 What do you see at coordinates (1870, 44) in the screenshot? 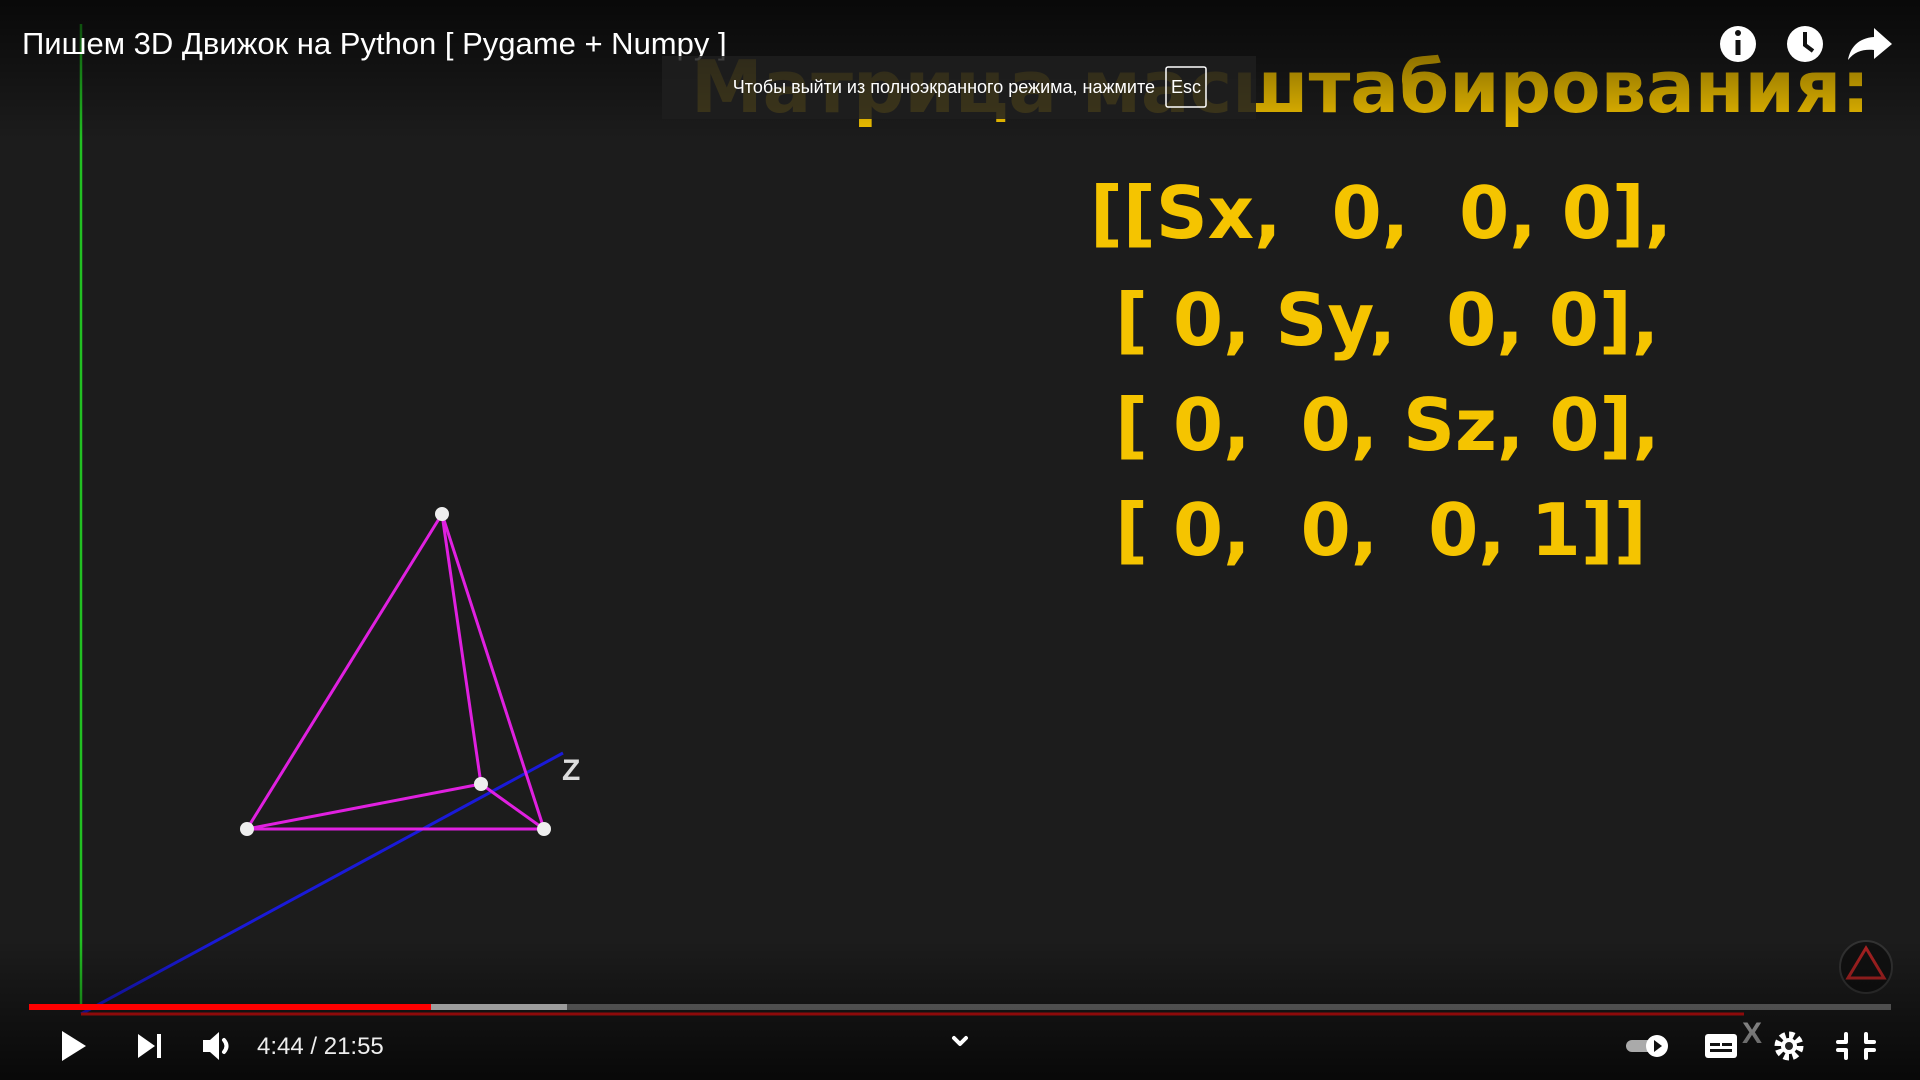
I see `share-button` at bounding box center [1870, 44].